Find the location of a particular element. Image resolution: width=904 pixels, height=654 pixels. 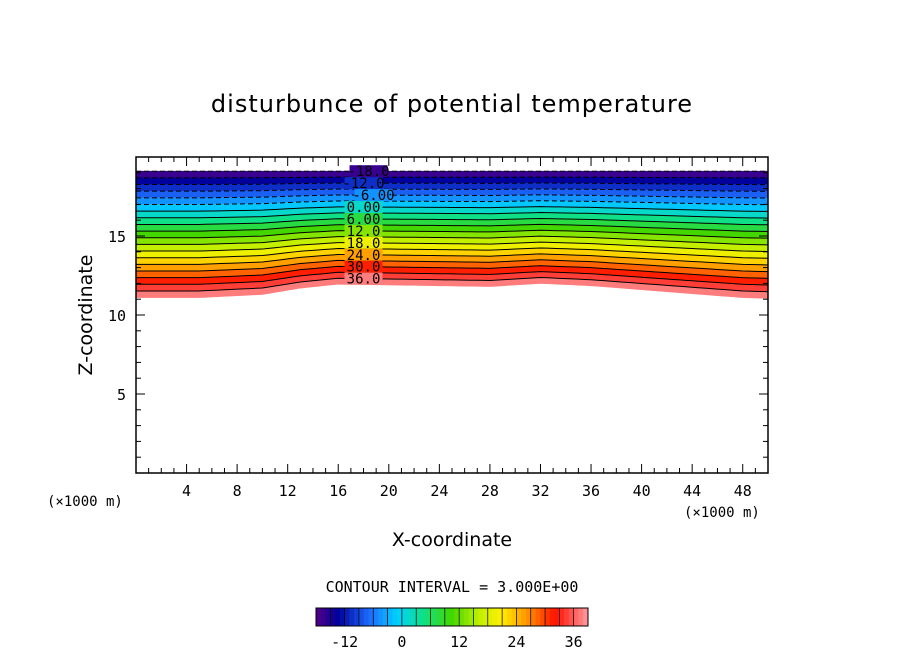

contour-label: 36.0 is located at coordinates (364, 280).